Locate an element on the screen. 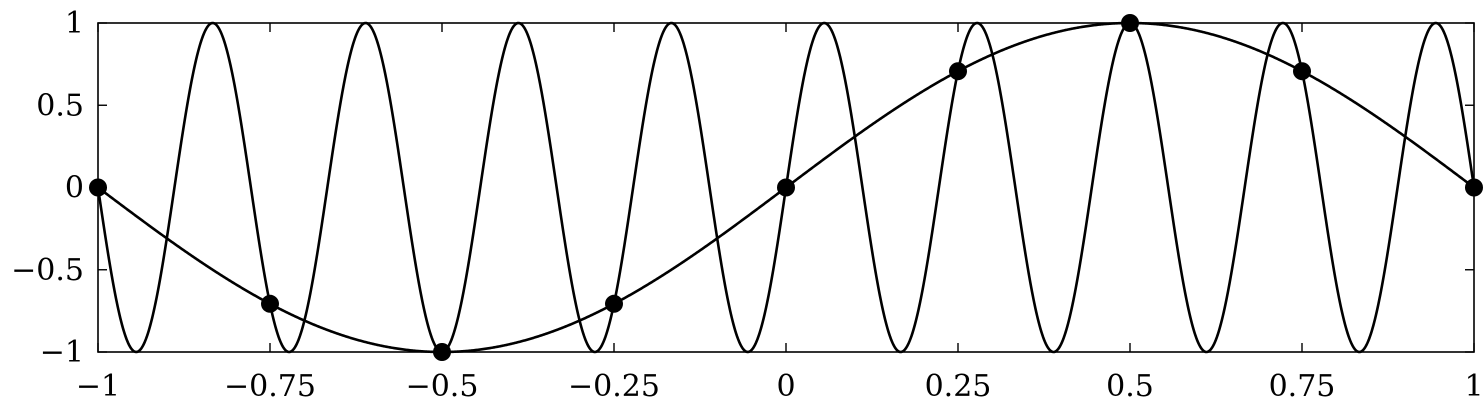 This screenshot has height=413, width=1484. x-tick-labels: −1 −0.75 −0.5 −0.25 0 0.25 0.5 0.75 1 is located at coordinates (780, 386).